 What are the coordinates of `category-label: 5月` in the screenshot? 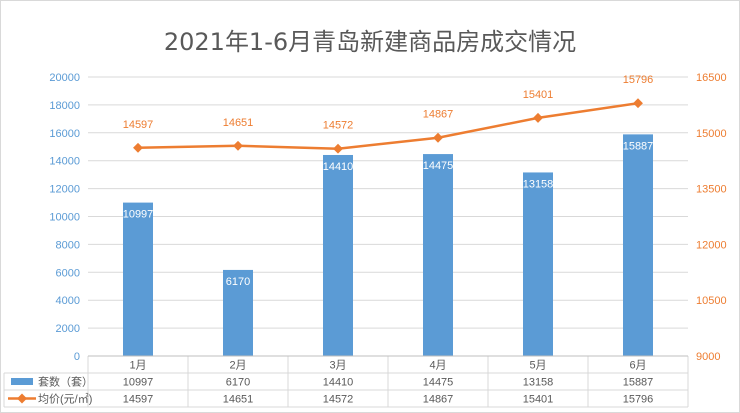 It's located at (537, 366).